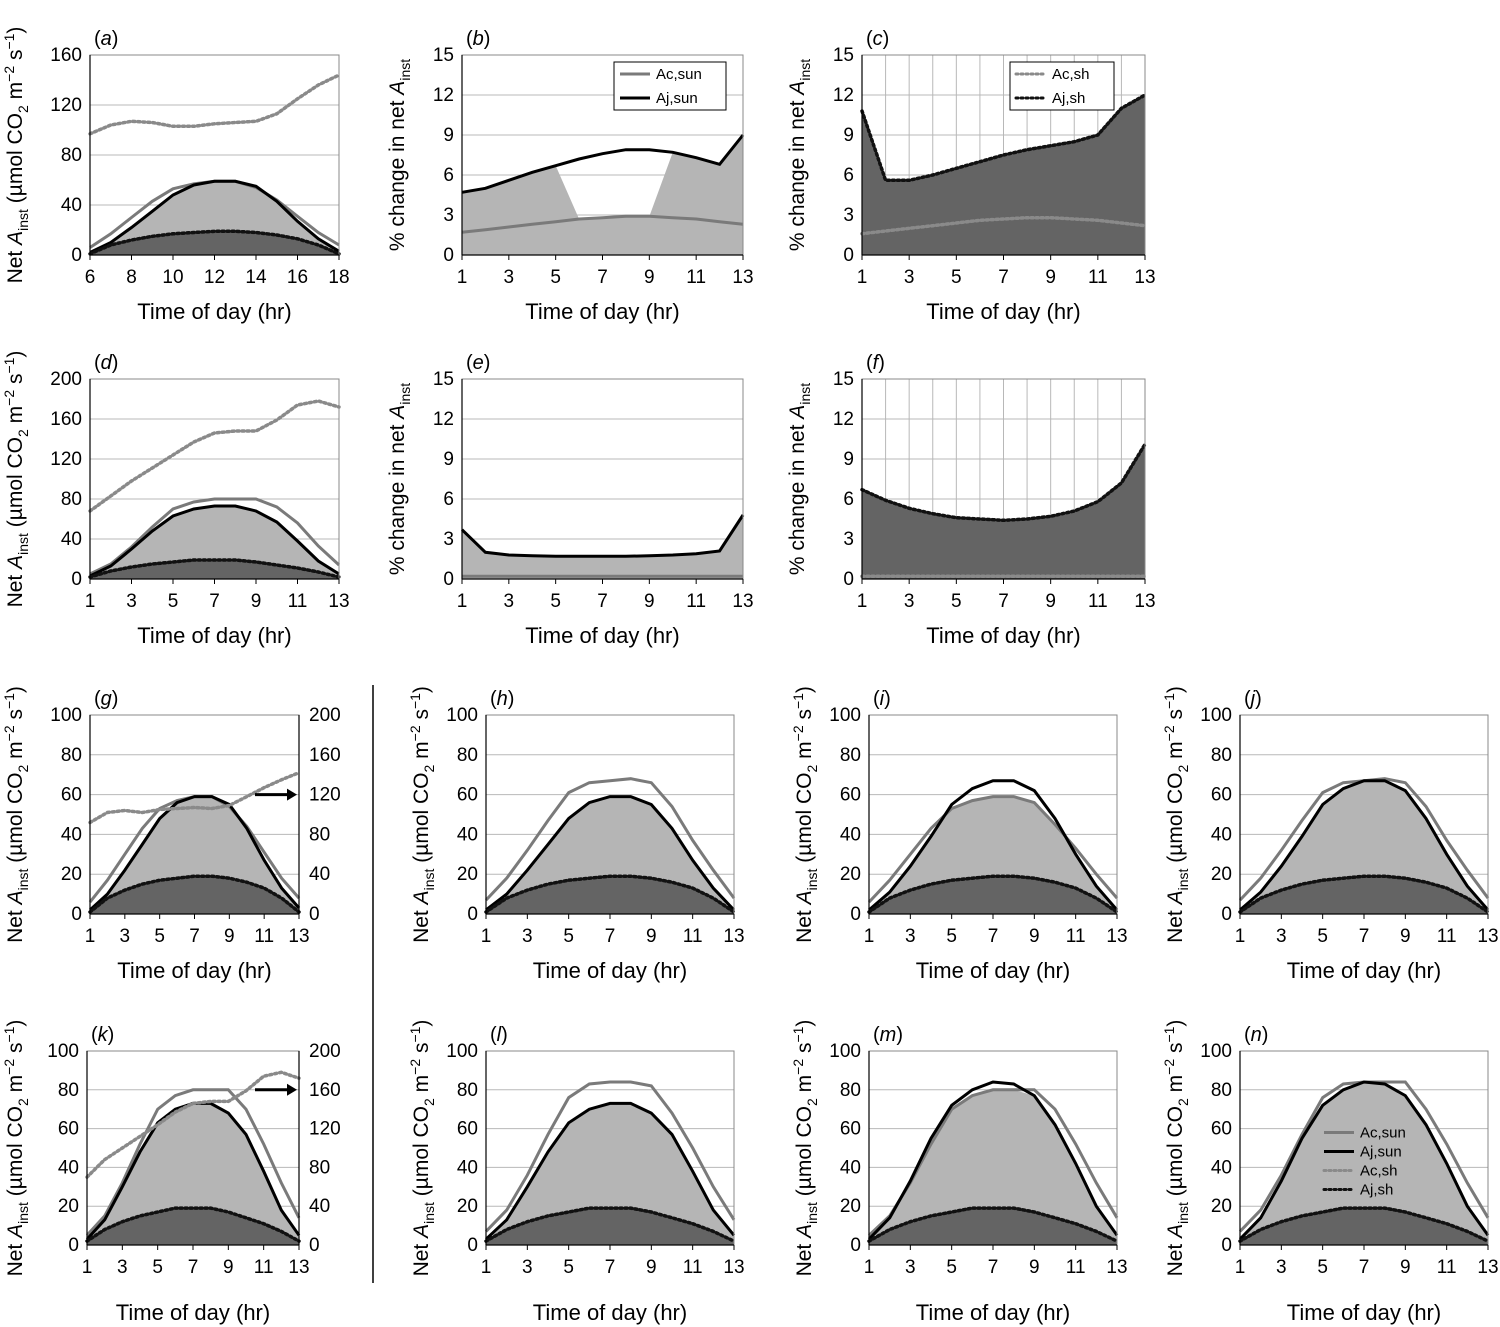  What do you see at coordinates (256, 277) in the screenshot?
I see `x-tick-label: 14` at bounding box center [256, 277].